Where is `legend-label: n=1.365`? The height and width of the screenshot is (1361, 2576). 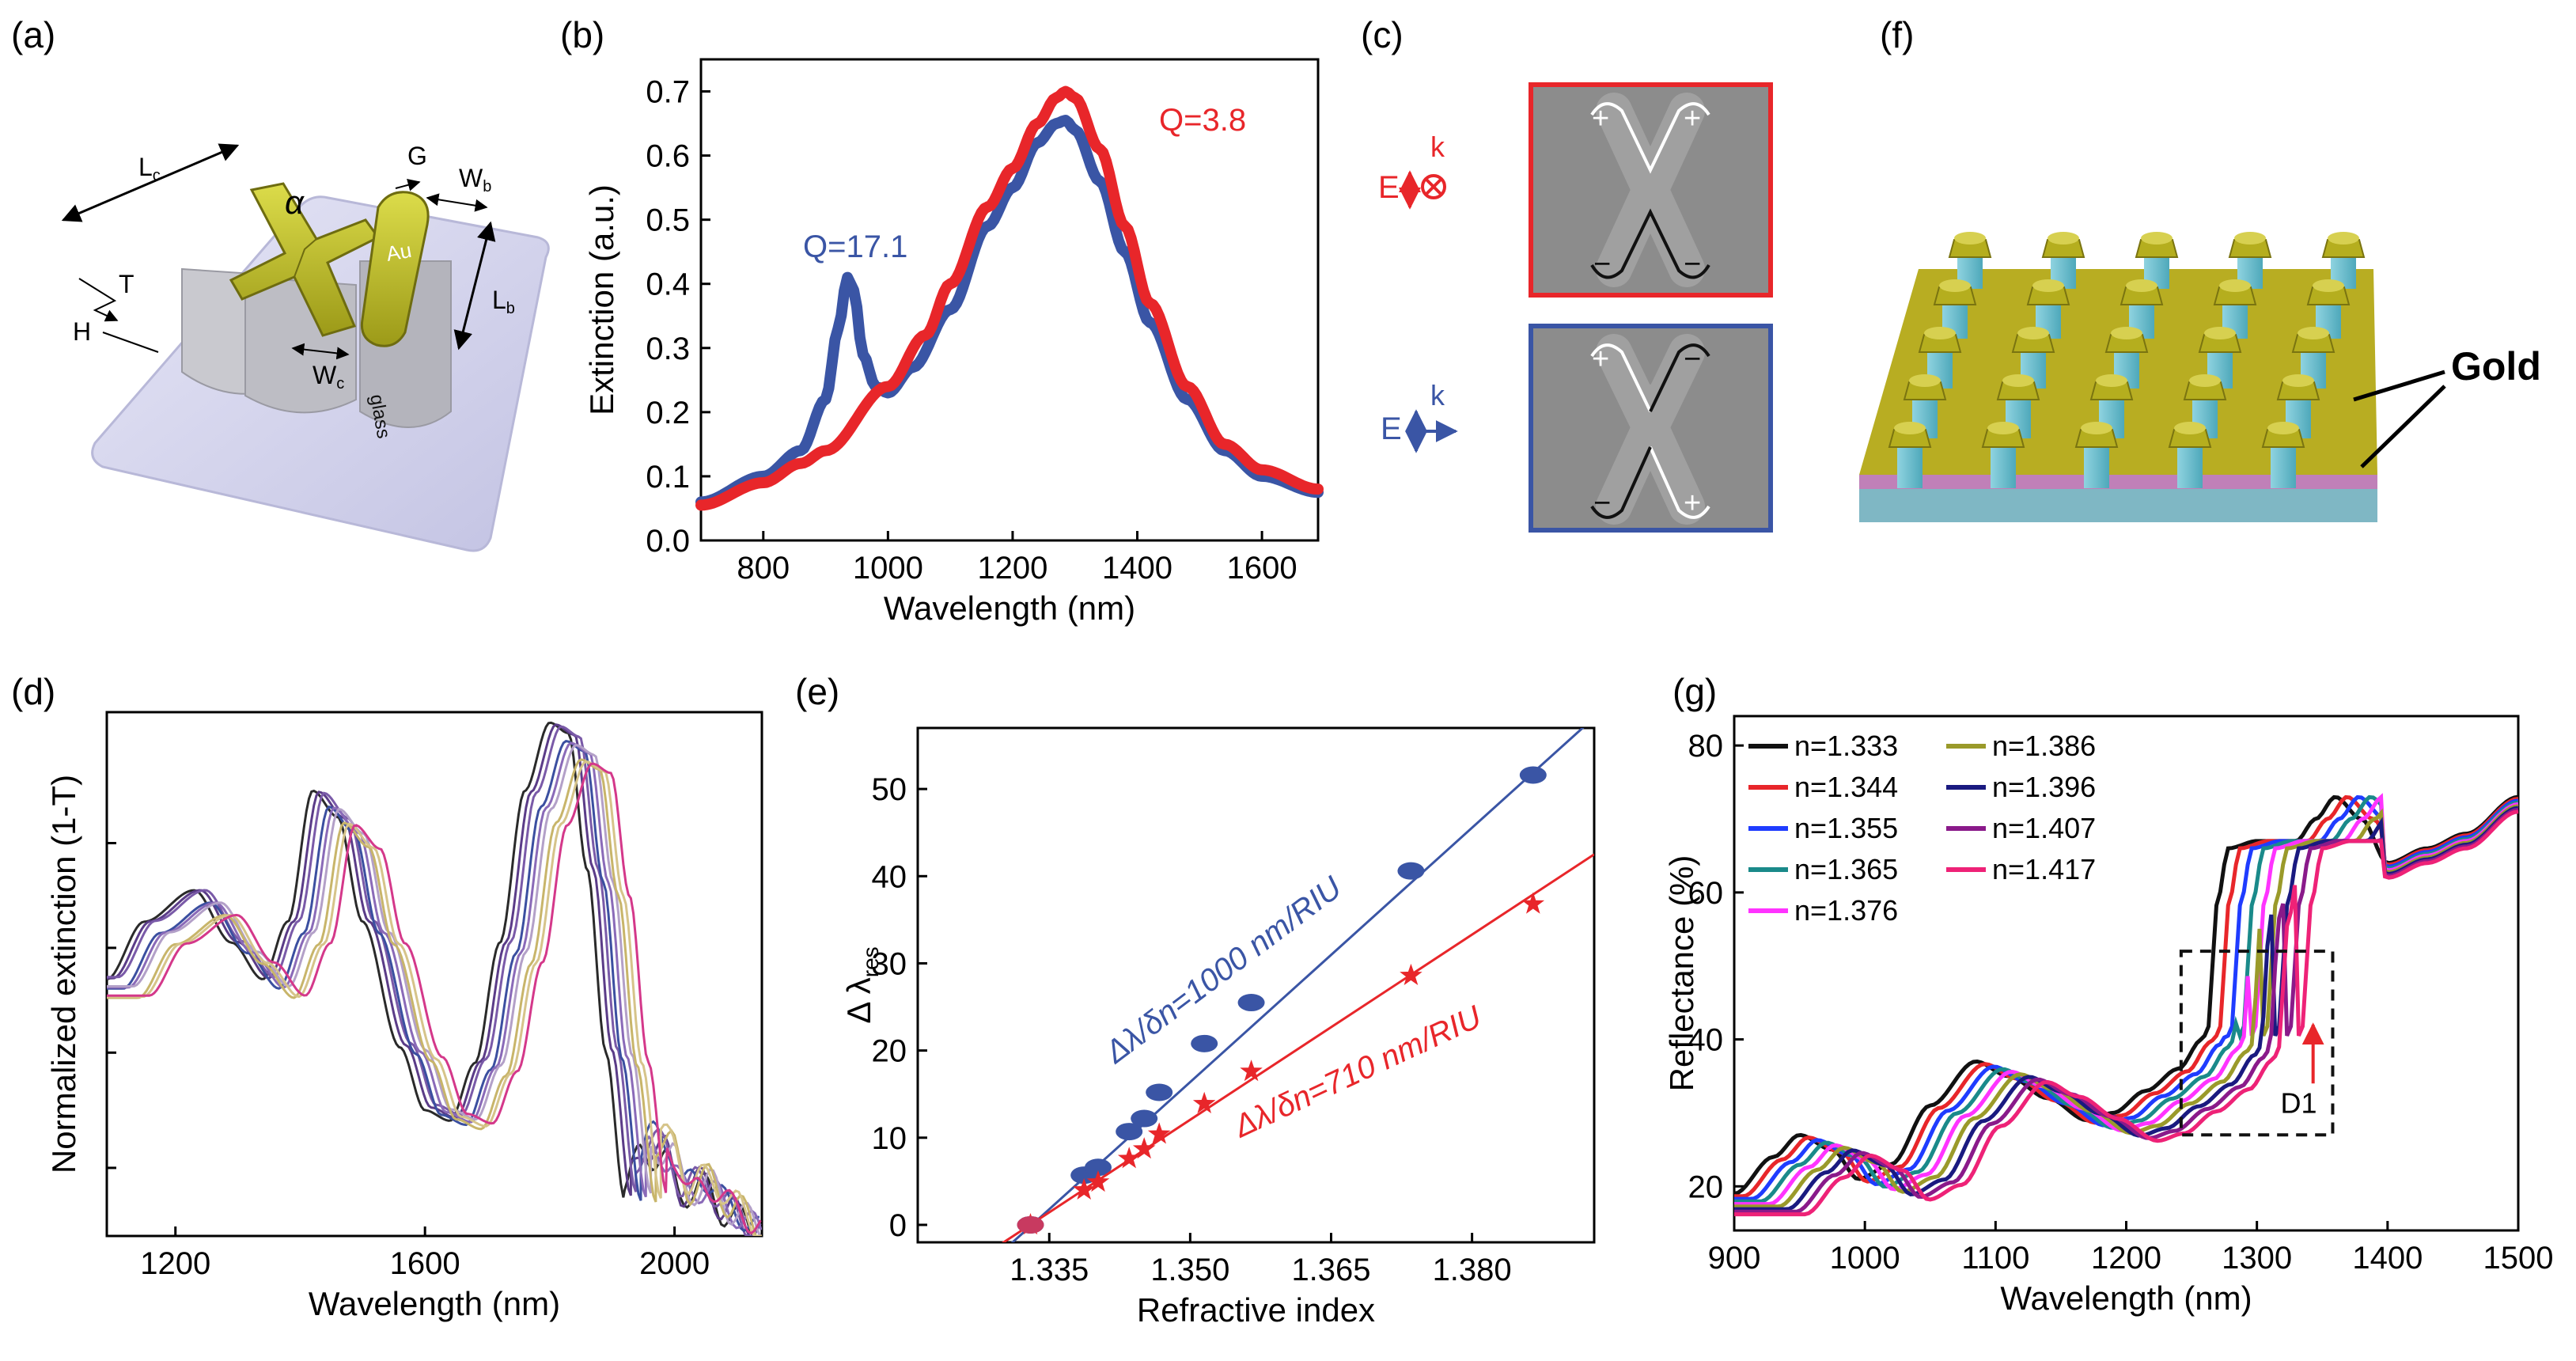 legend-label: n=1.365 is located at coordinates (1846, 869).